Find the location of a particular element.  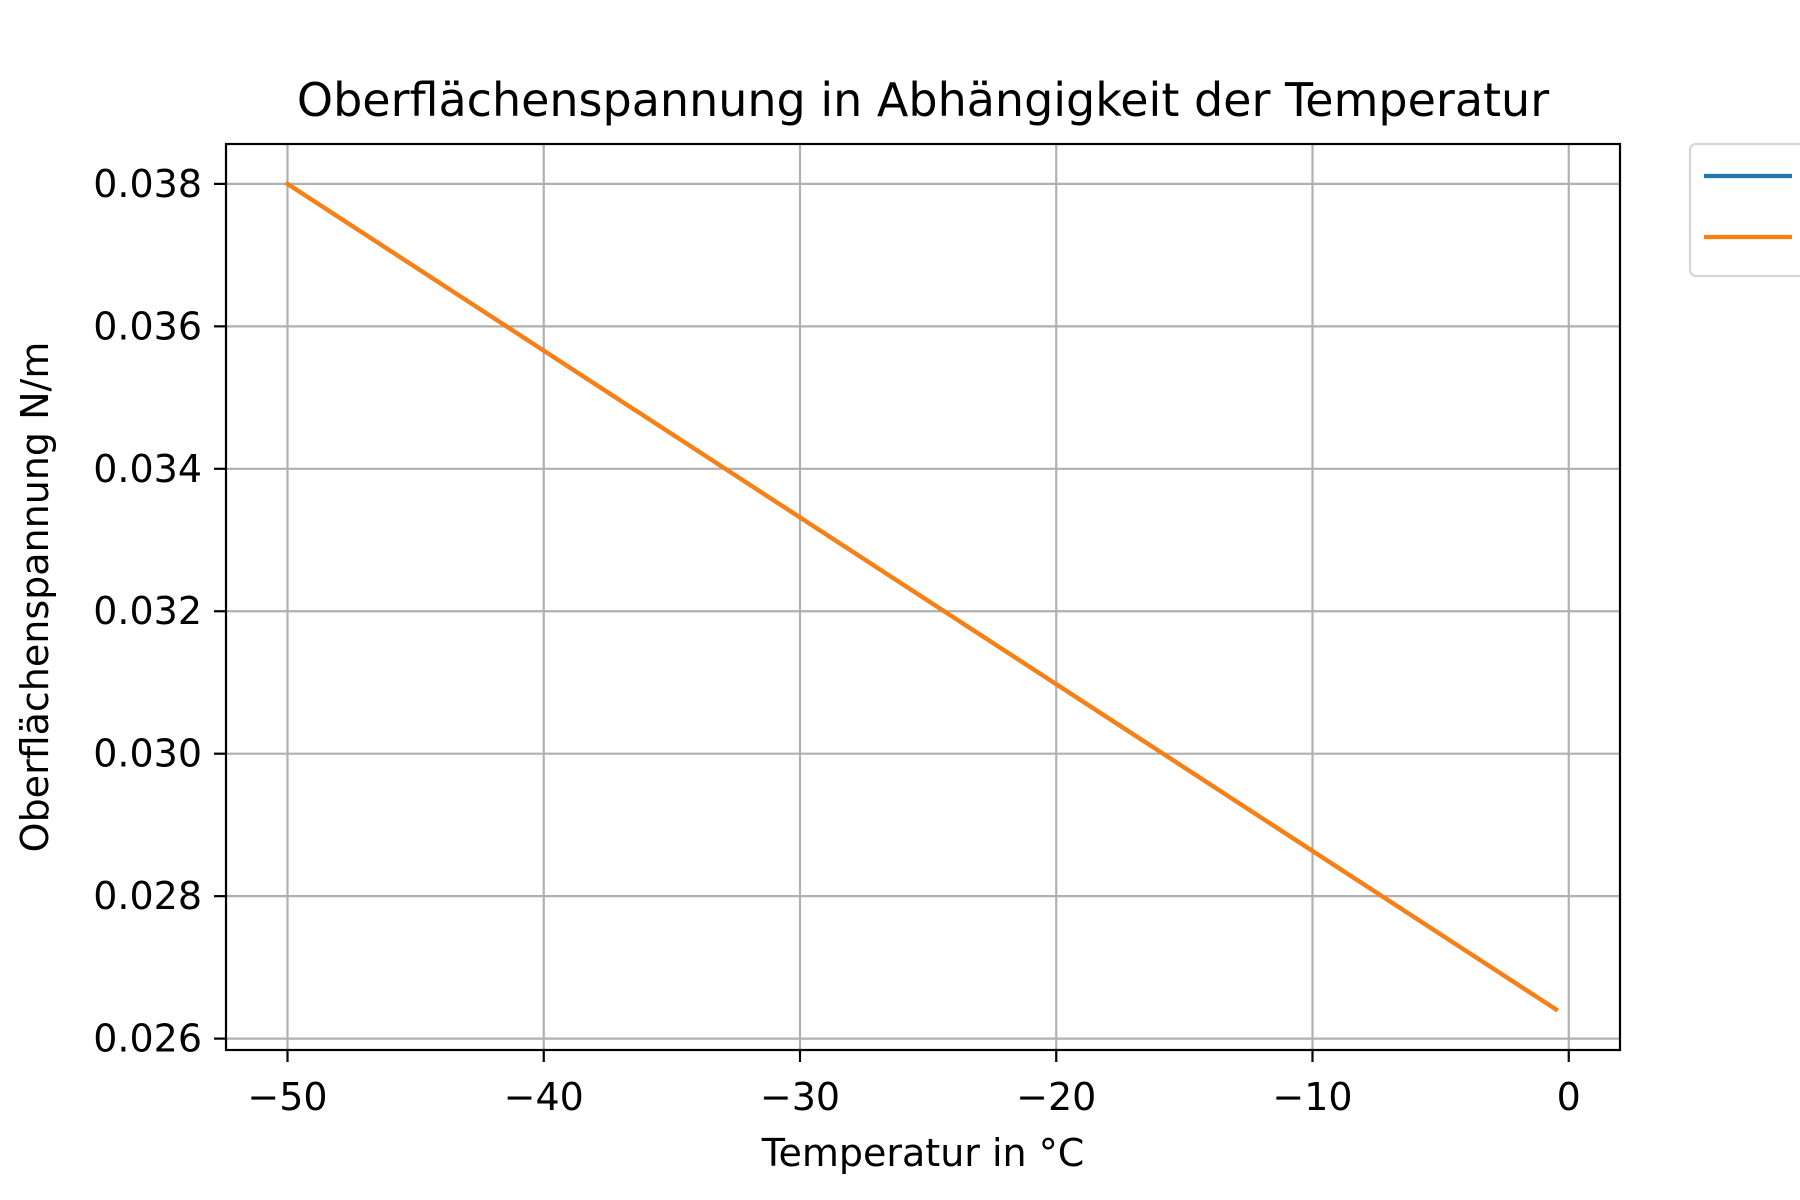

x-tick-label: −40 is located at coordinates (544, 1097).